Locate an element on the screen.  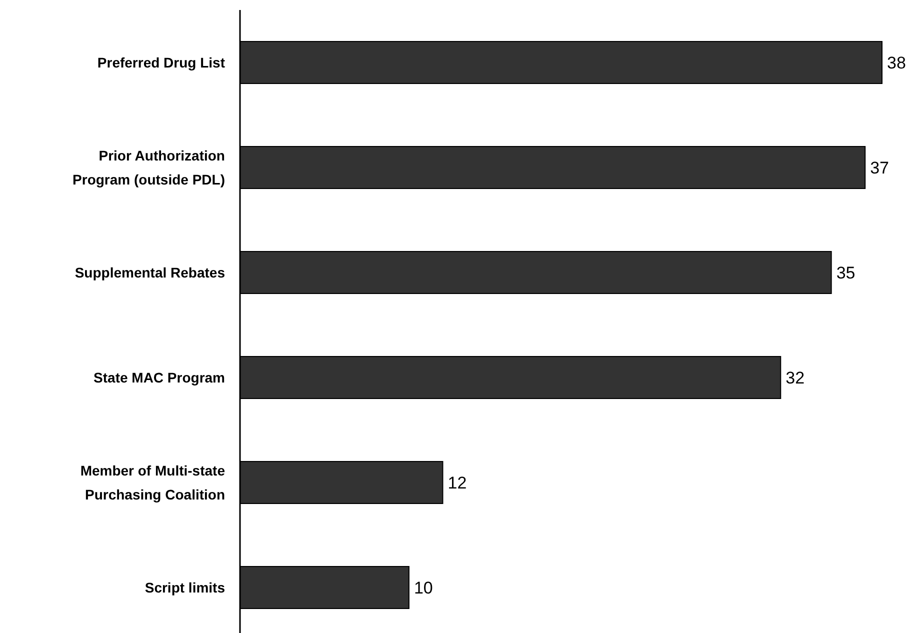
y-tick-label: Supplemental Rebates is located at coordinates (150, 272).